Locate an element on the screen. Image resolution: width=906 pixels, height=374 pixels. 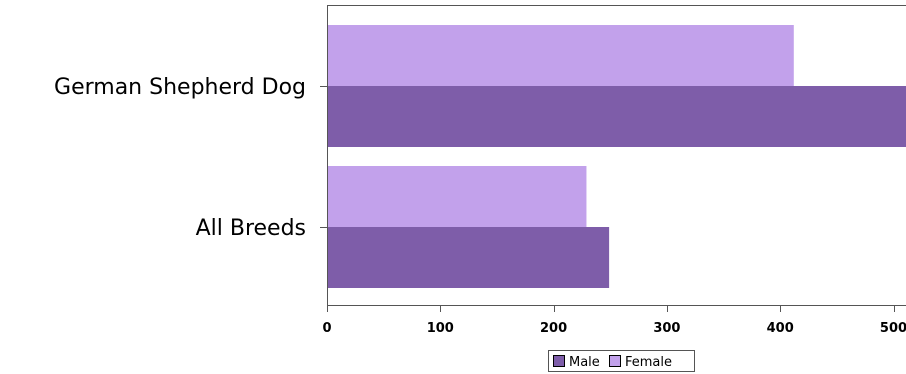
category-label-german-shepherd-dog: German Shepherd Dog is located at coordinates (180, 87).